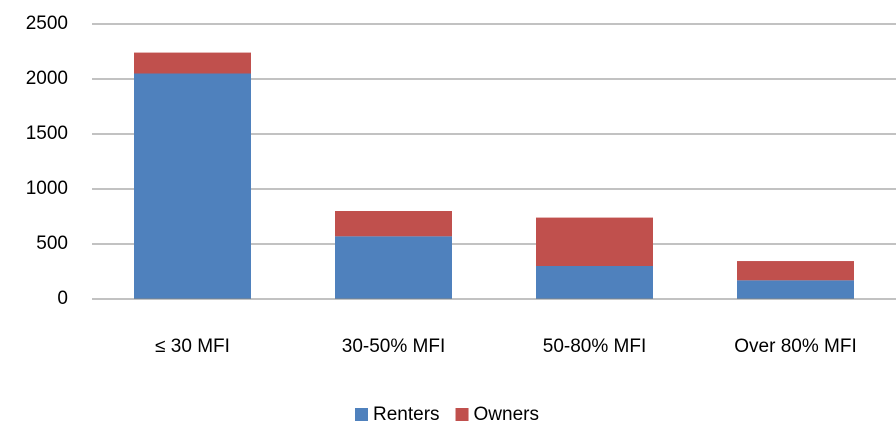 This screenshot has width=896, height=433. What do you see at coordinates (52, 243) in the screenshot?
I see `y-tick-label: 500` at bounding box center [52, 243].